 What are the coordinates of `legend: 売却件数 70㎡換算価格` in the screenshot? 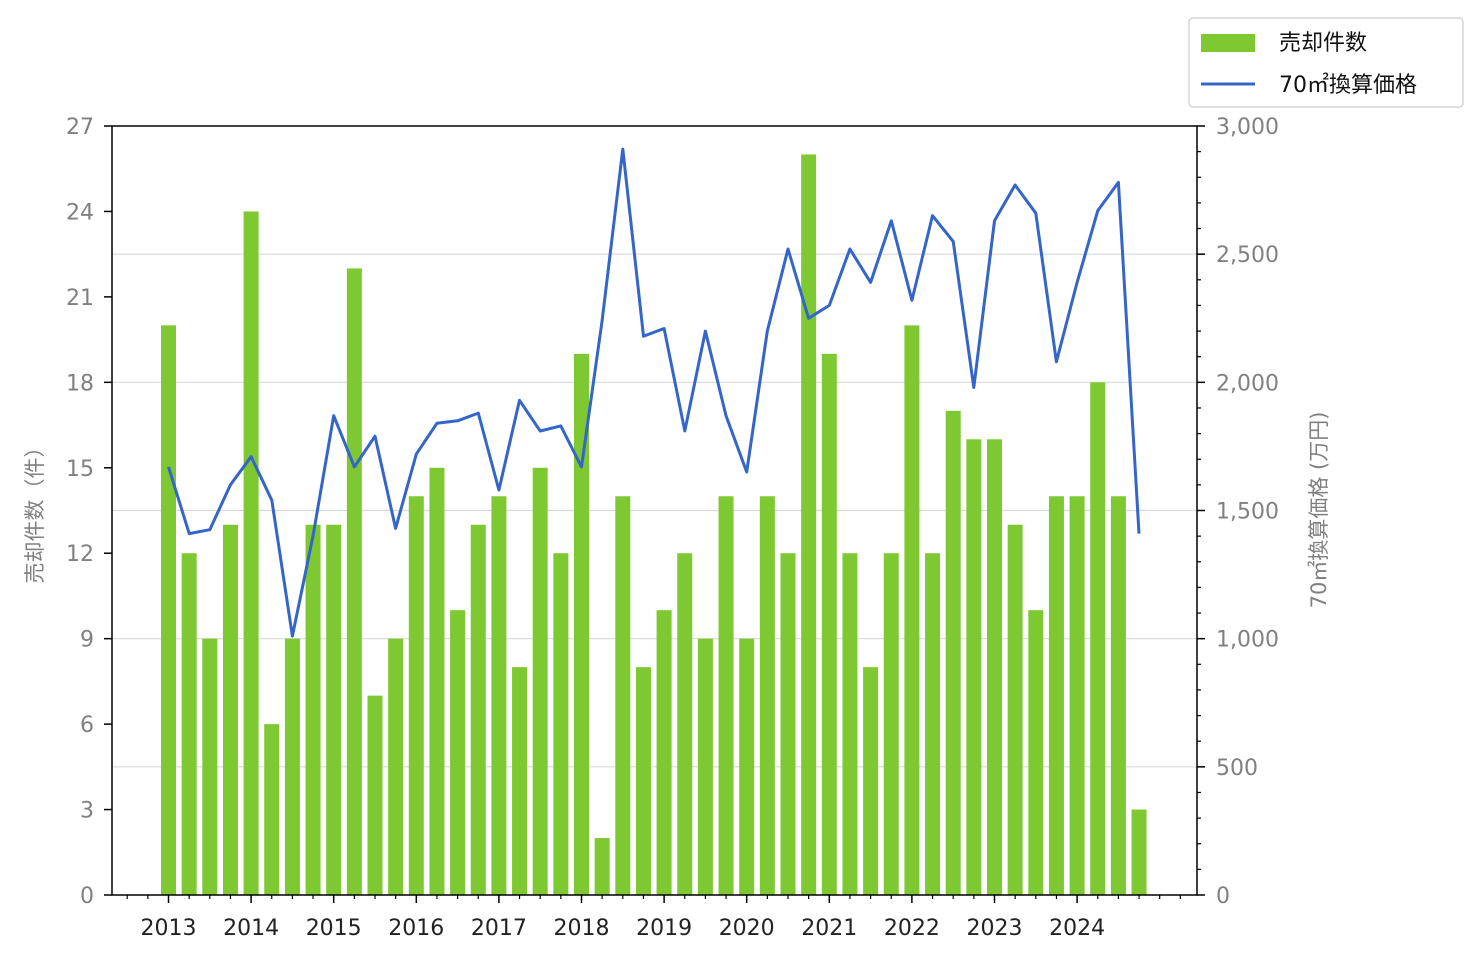 It's located at (1326, 62).